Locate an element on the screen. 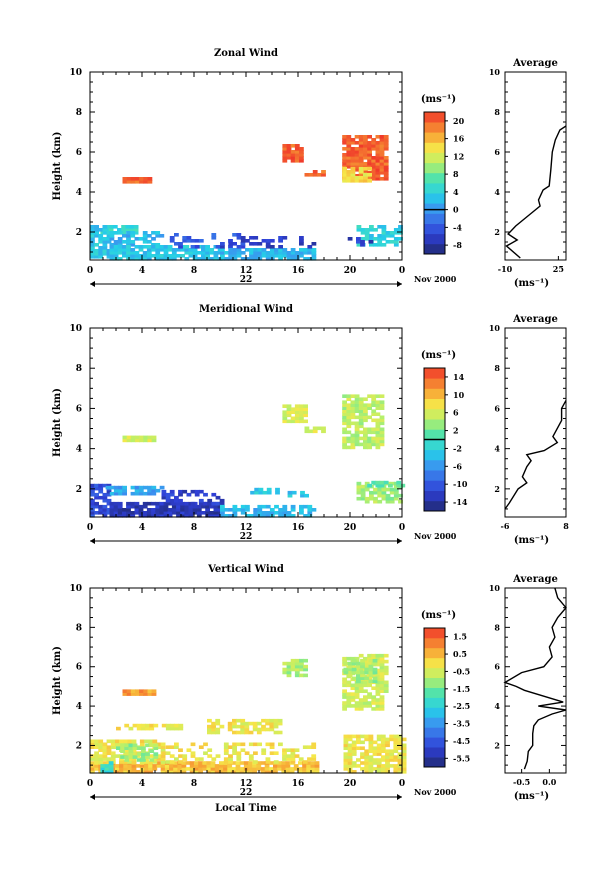 The image size is (616, 873). date-axis-arrow is located at coordinates (399, 284).